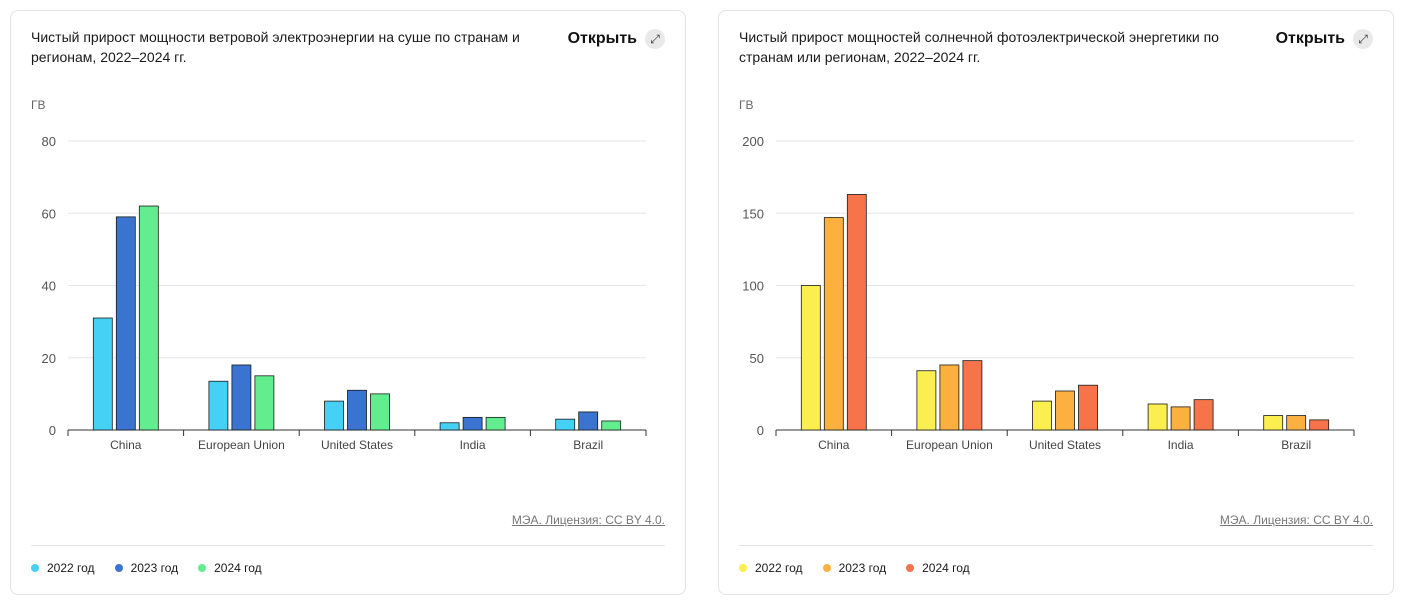  Describe the element at coordinates (757, 358) in the screenshot. I see `y-tick-label: 50` at that location.